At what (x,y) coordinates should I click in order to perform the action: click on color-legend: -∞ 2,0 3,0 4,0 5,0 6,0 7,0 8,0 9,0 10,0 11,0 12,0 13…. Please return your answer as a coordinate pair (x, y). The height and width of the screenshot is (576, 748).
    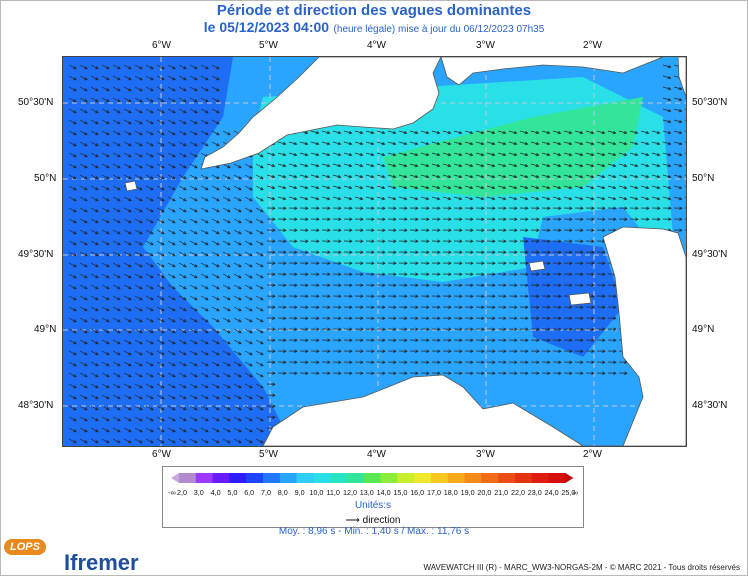
    Looking at the image, I should click on (373, 497).